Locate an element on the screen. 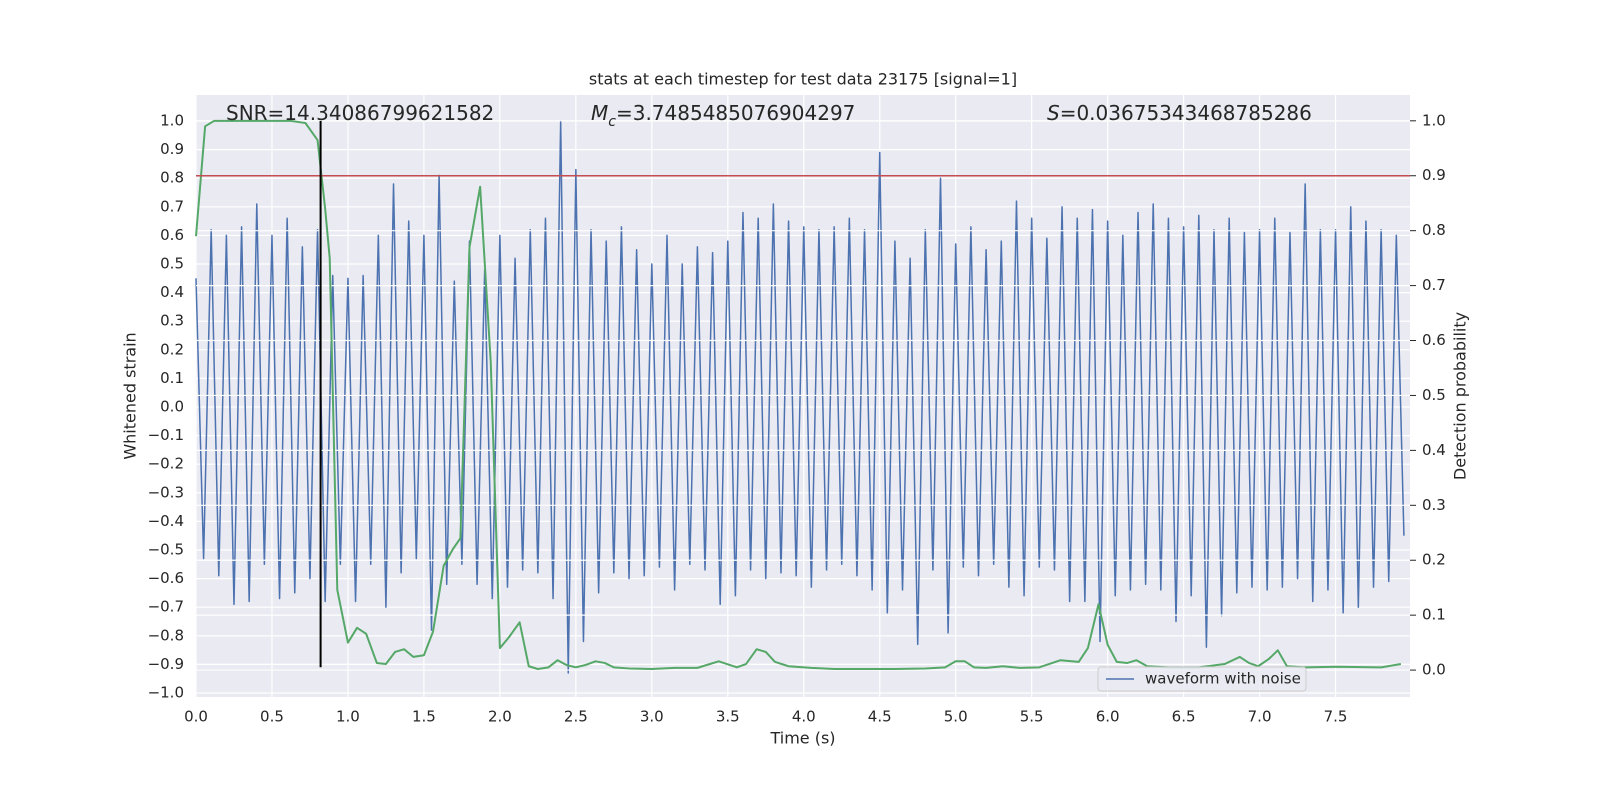 Image resolution: width=1600 pixels, height=800 pixels. y2-tick-label: 1.0 is located at coordinates (1434, 120).